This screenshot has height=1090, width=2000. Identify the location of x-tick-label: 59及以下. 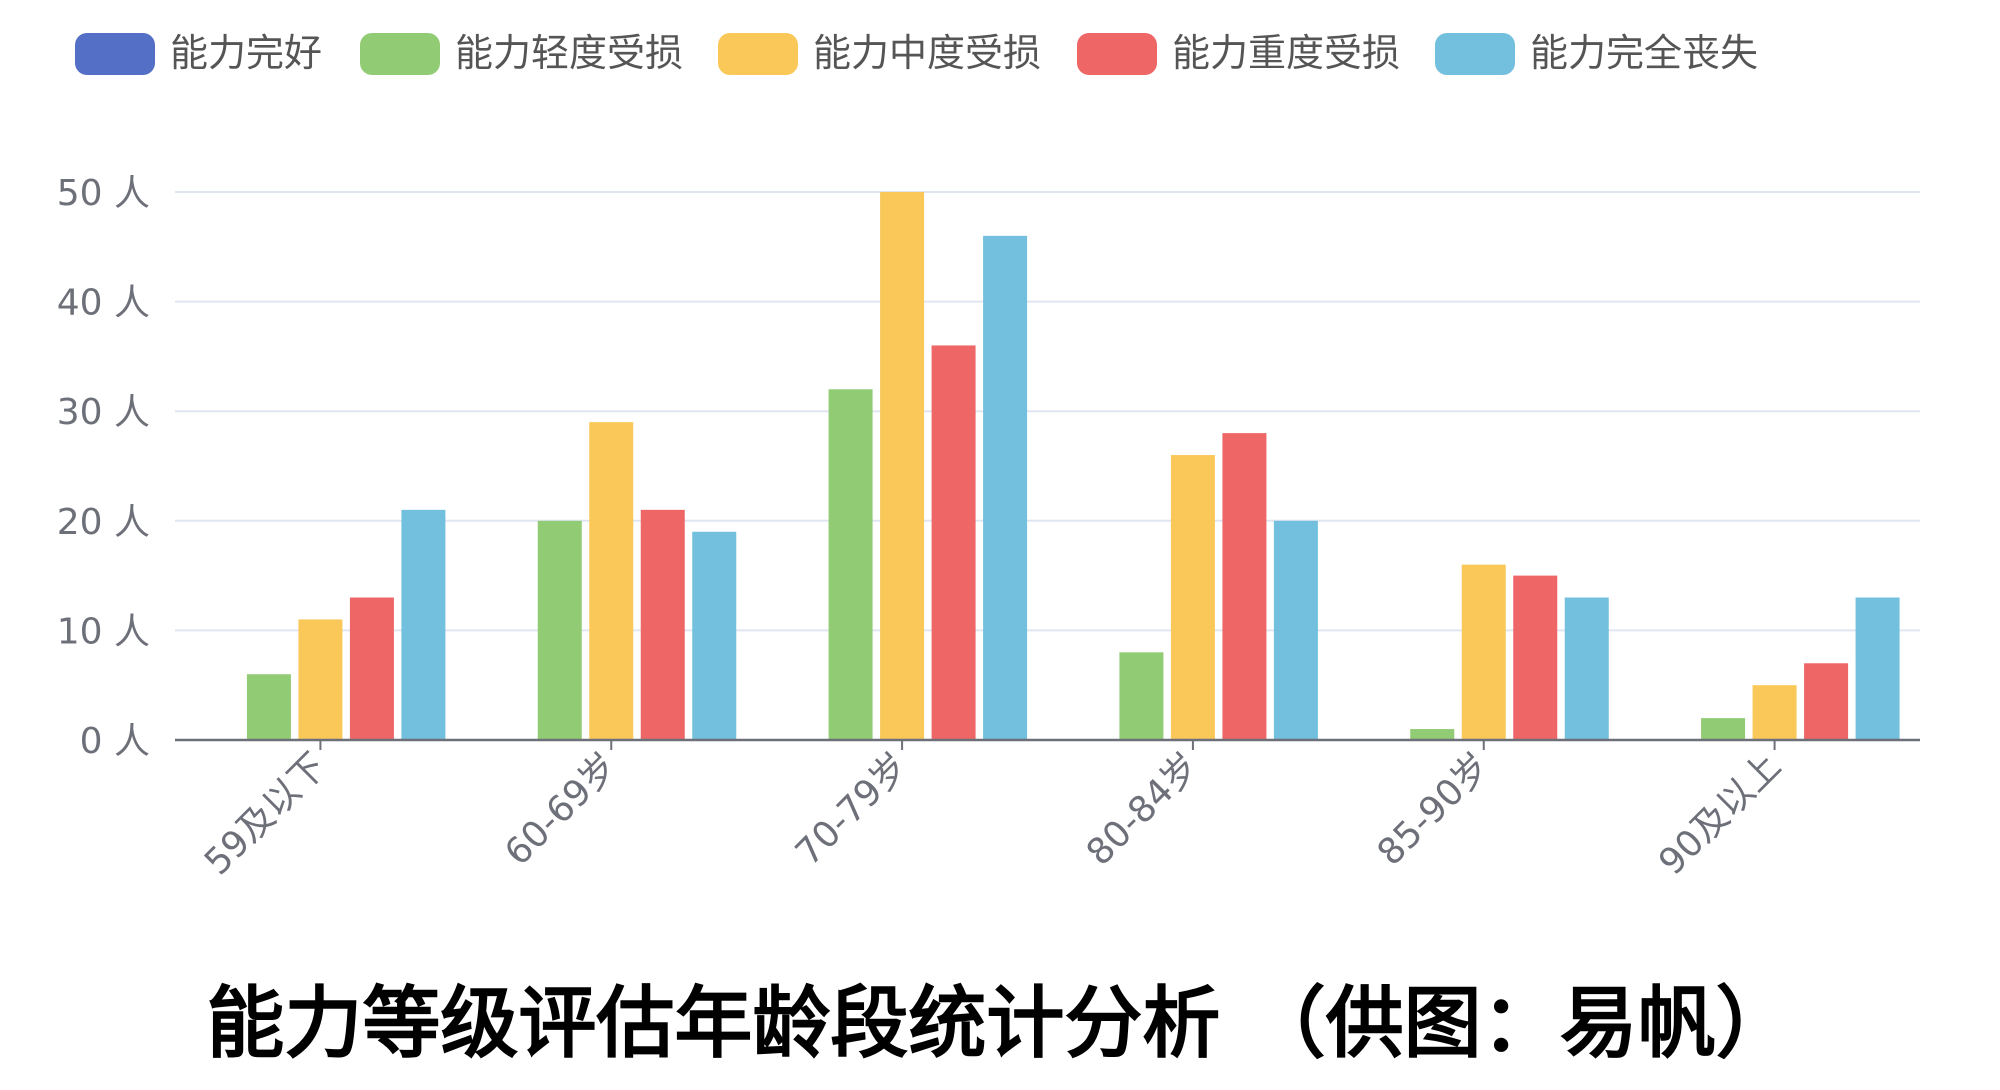
(266, 814).